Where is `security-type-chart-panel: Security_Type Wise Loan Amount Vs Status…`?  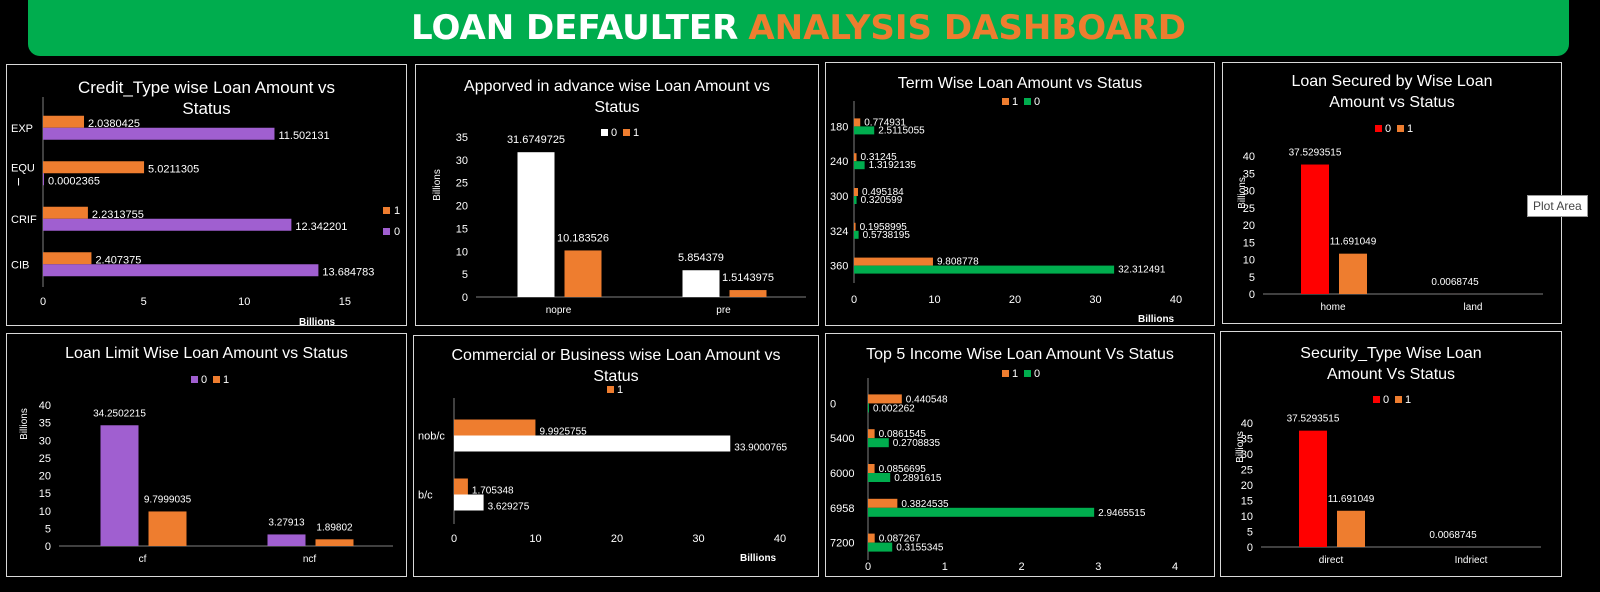 security-type-chart-panel: Security_Type Wise Loan Amount Vs Status… is located at coordinates (1391, 454).